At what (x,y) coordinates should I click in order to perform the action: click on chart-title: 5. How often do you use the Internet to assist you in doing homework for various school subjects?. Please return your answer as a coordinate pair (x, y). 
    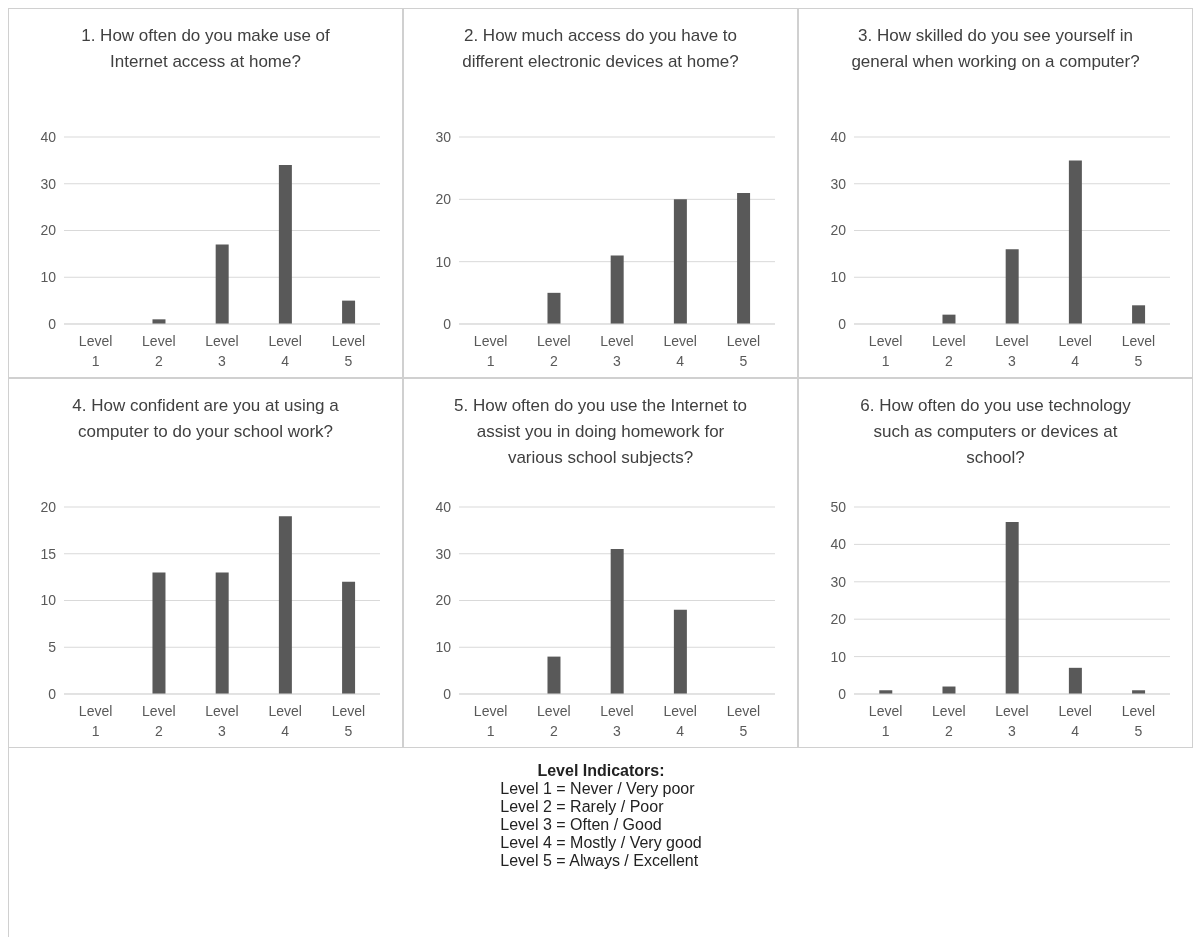
    Looking at the image, I should click on (600, 432).